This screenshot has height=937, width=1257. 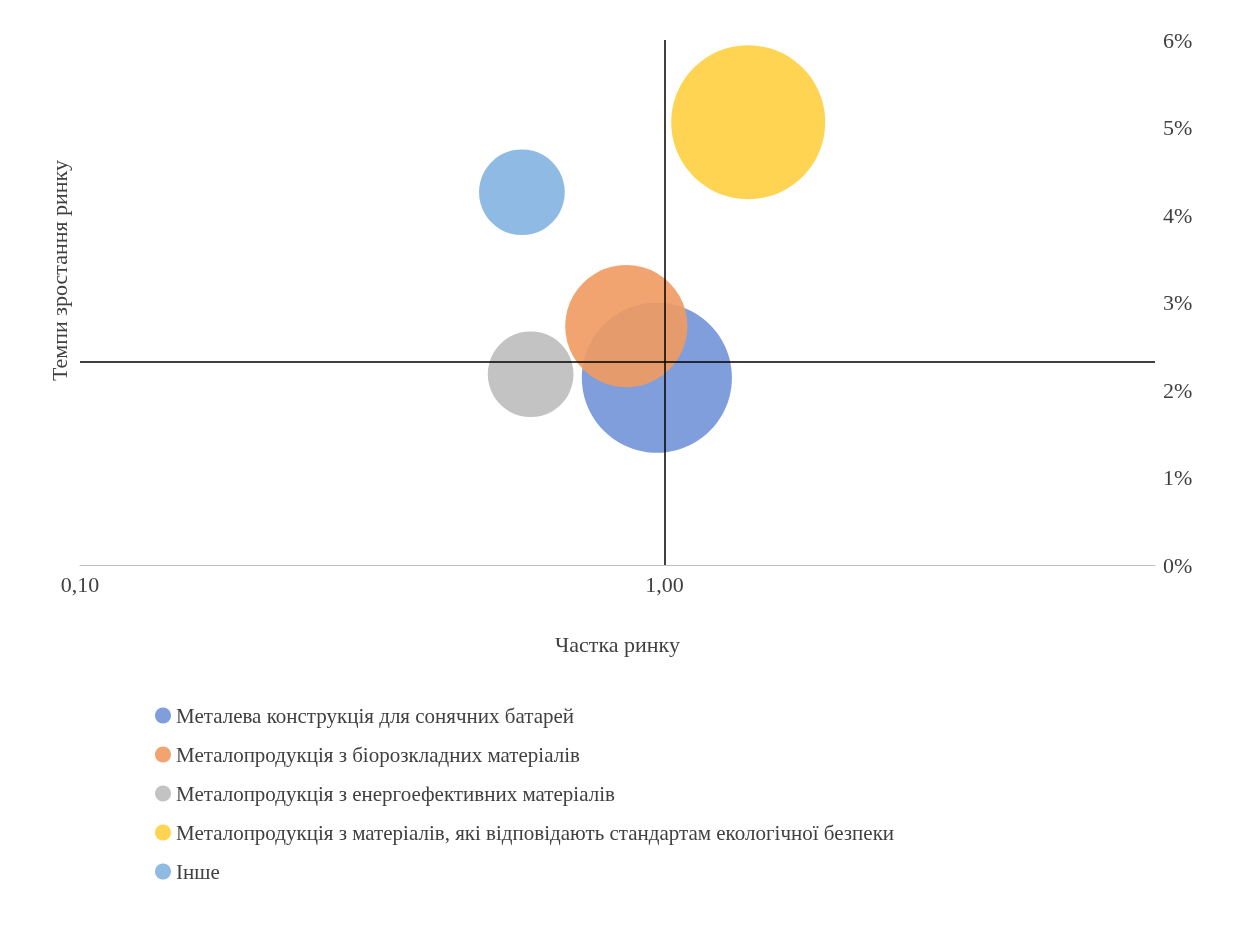 What do you see at coordinates (59, 271) in the screenshot?
I see `y-axis-title: Темпи зростання ринку` at bounding box center [59, 271].